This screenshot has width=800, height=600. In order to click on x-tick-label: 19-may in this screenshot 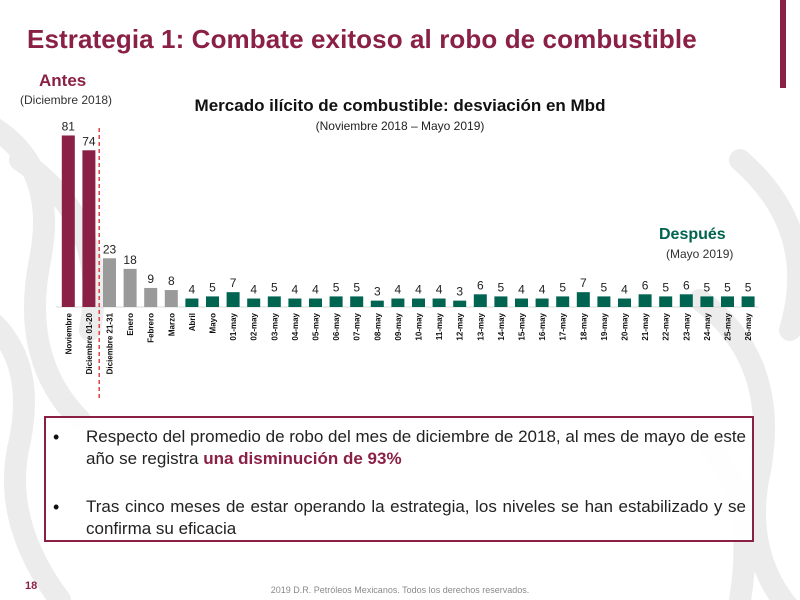, I will do `click(604, 326)`.